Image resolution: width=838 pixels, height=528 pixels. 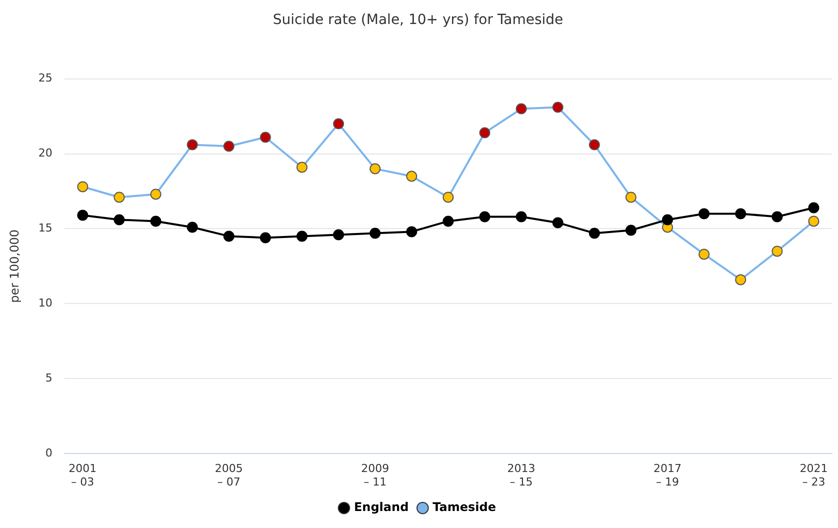 What do you see at coordinates (814, 475) in the screenshot?
I see `x-tick-label: 2021 – 23` at bounding box center [814, 475].